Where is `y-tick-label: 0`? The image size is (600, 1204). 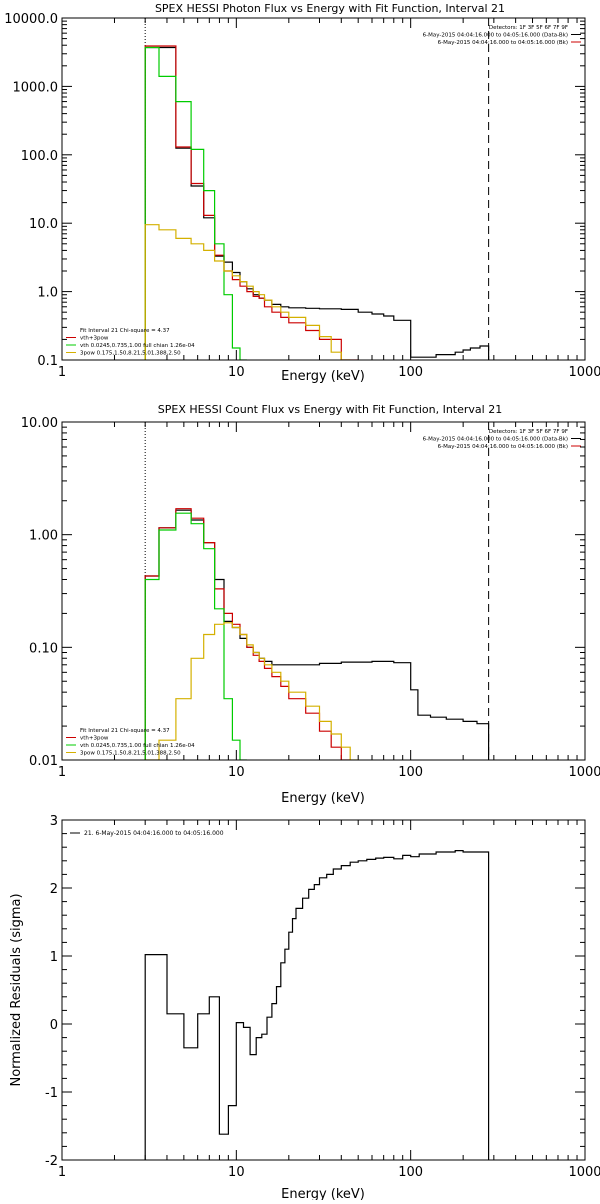 y-tick-label: 0 is located at coordinates (54, 1025).